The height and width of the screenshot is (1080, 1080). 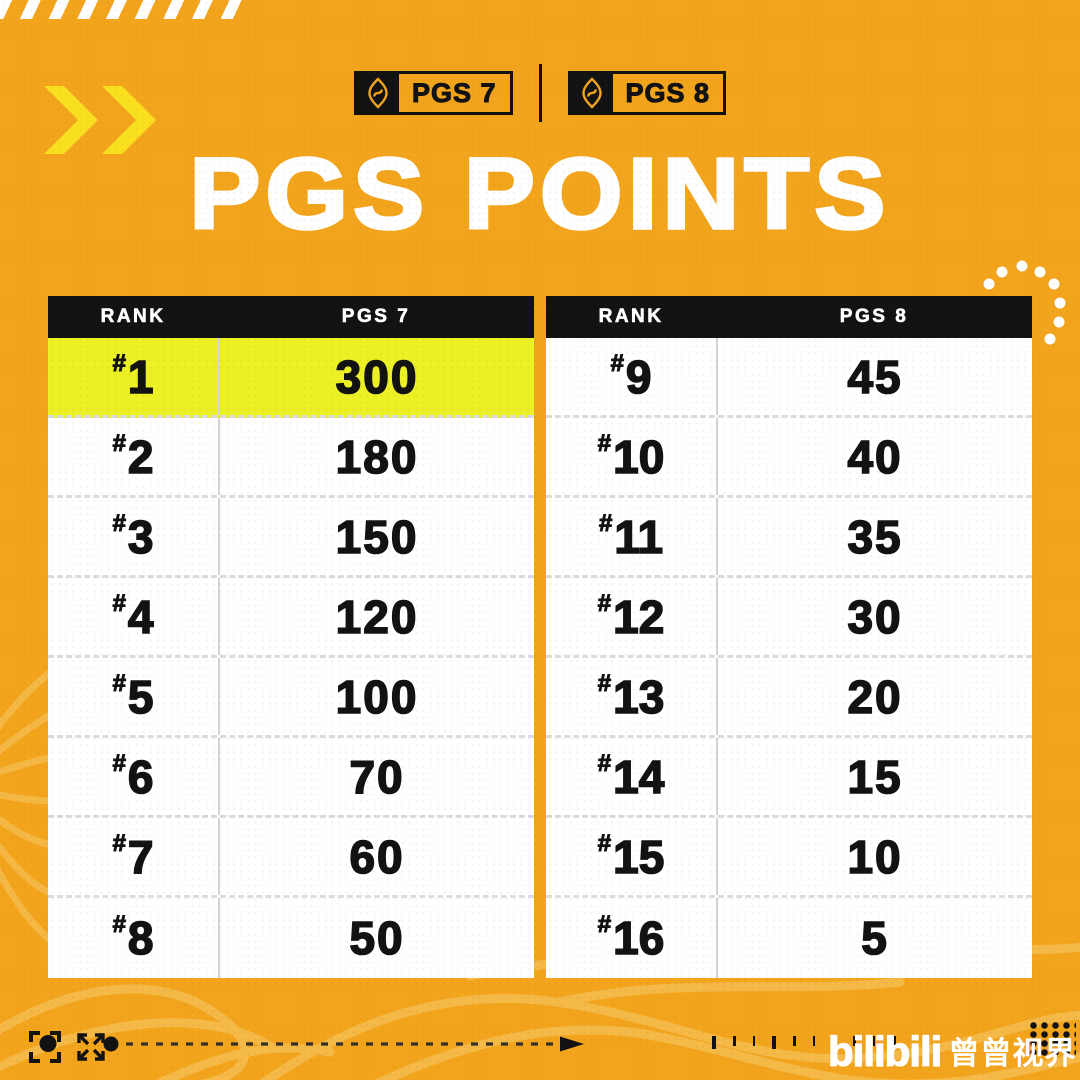 What do you see at coordinates (140, 777) in the screenshot?
I see `rank-number: 6` at bounding box center [140, 777].